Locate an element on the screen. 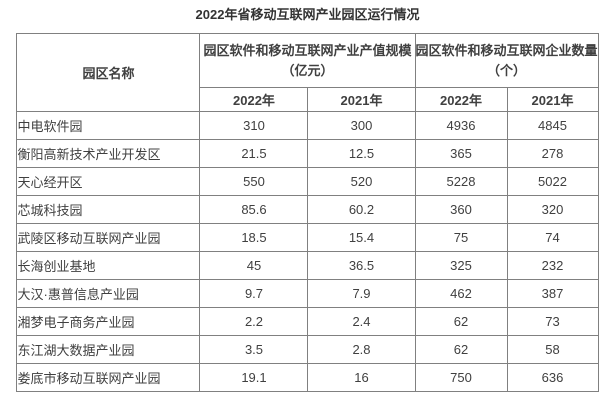 Image resolution: width=615 pixels, height=414 pixels. header-enterprise-count-group: 园区软件和移动互联网企业数量（个） is located at coordinates (506, 60).